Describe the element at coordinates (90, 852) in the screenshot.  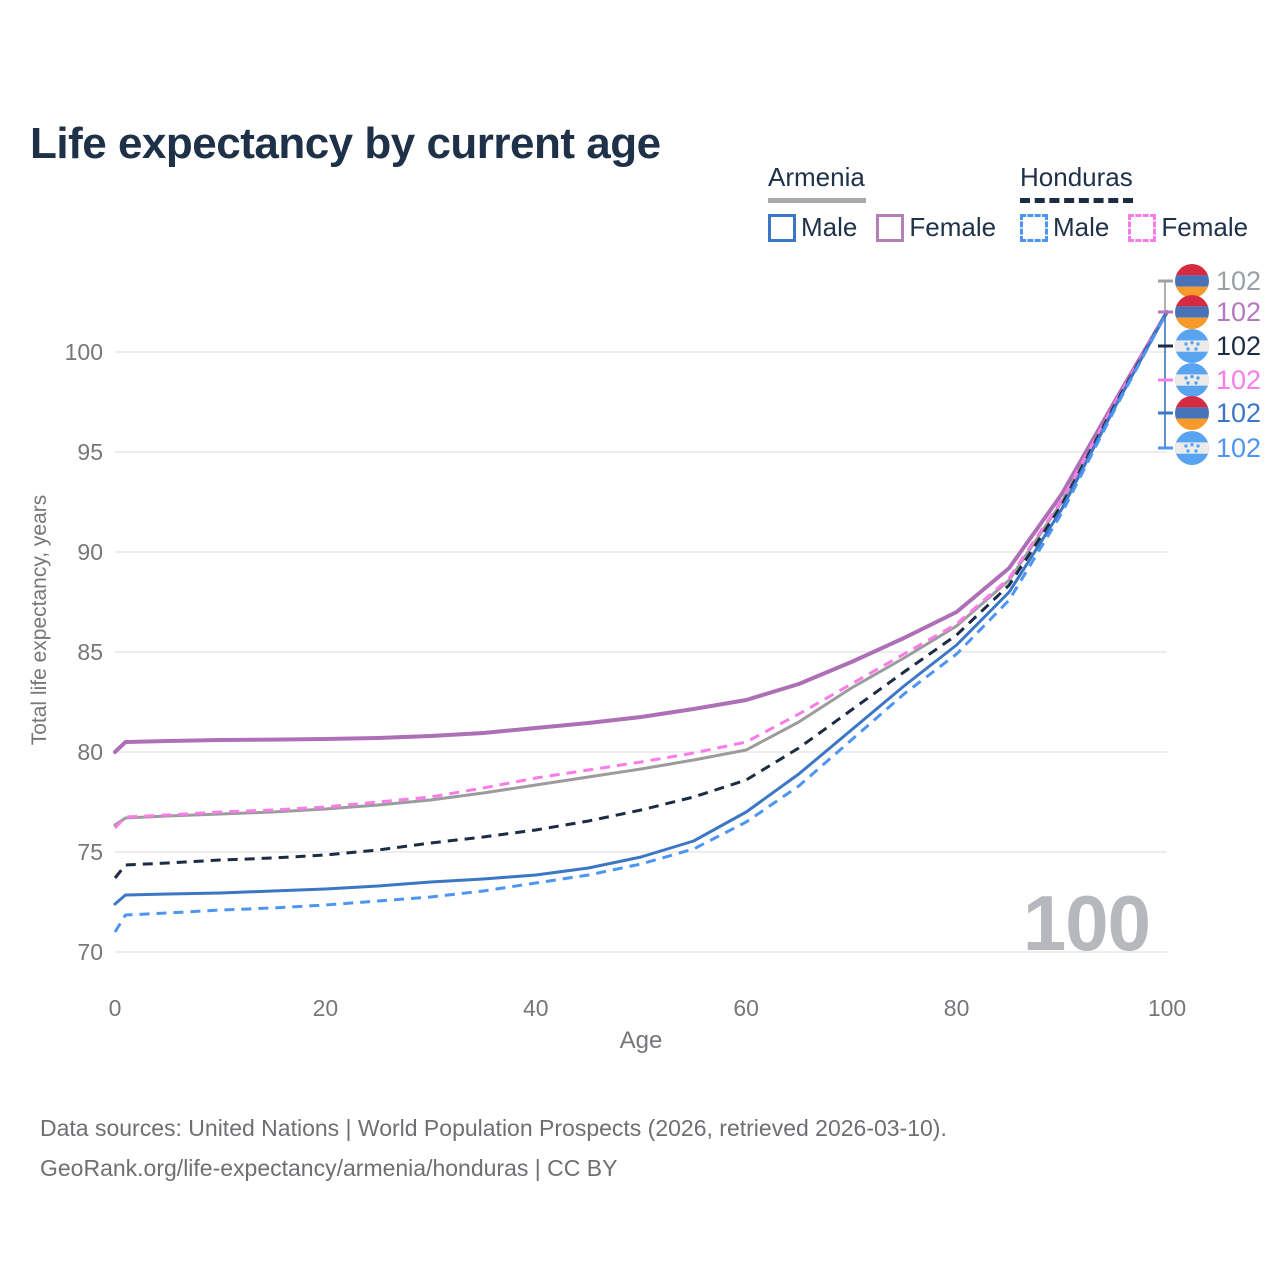
I see `y-tick-label: 75` at that location.